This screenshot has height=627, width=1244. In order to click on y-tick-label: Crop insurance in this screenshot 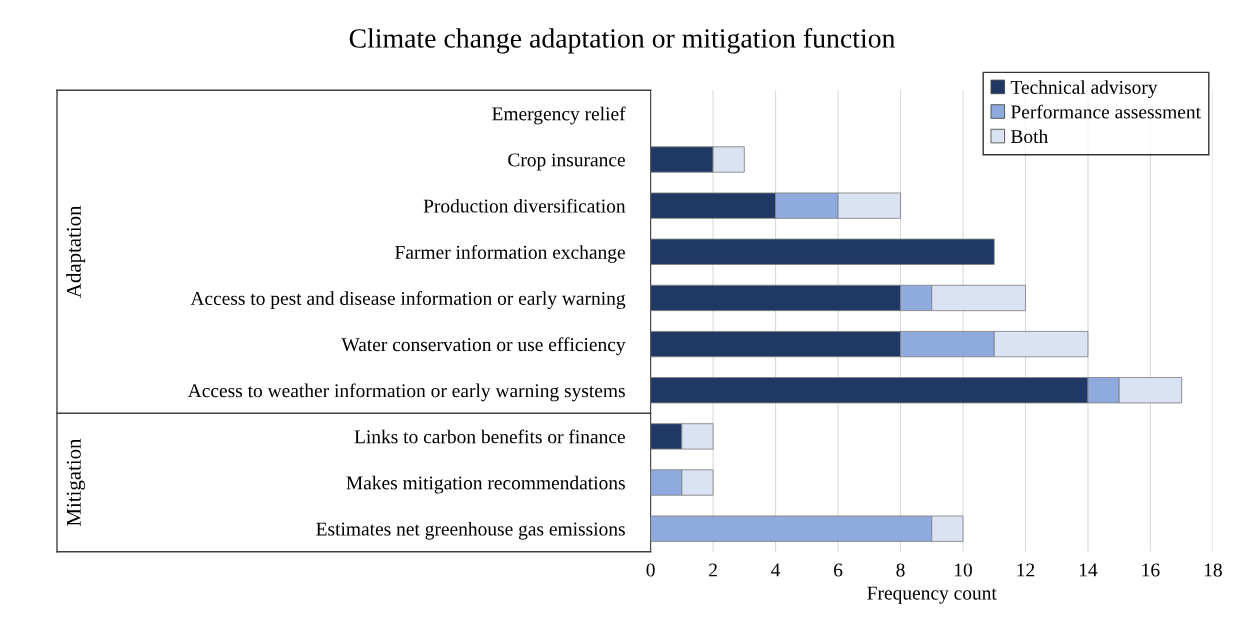, I will do `click(566, 162)`.